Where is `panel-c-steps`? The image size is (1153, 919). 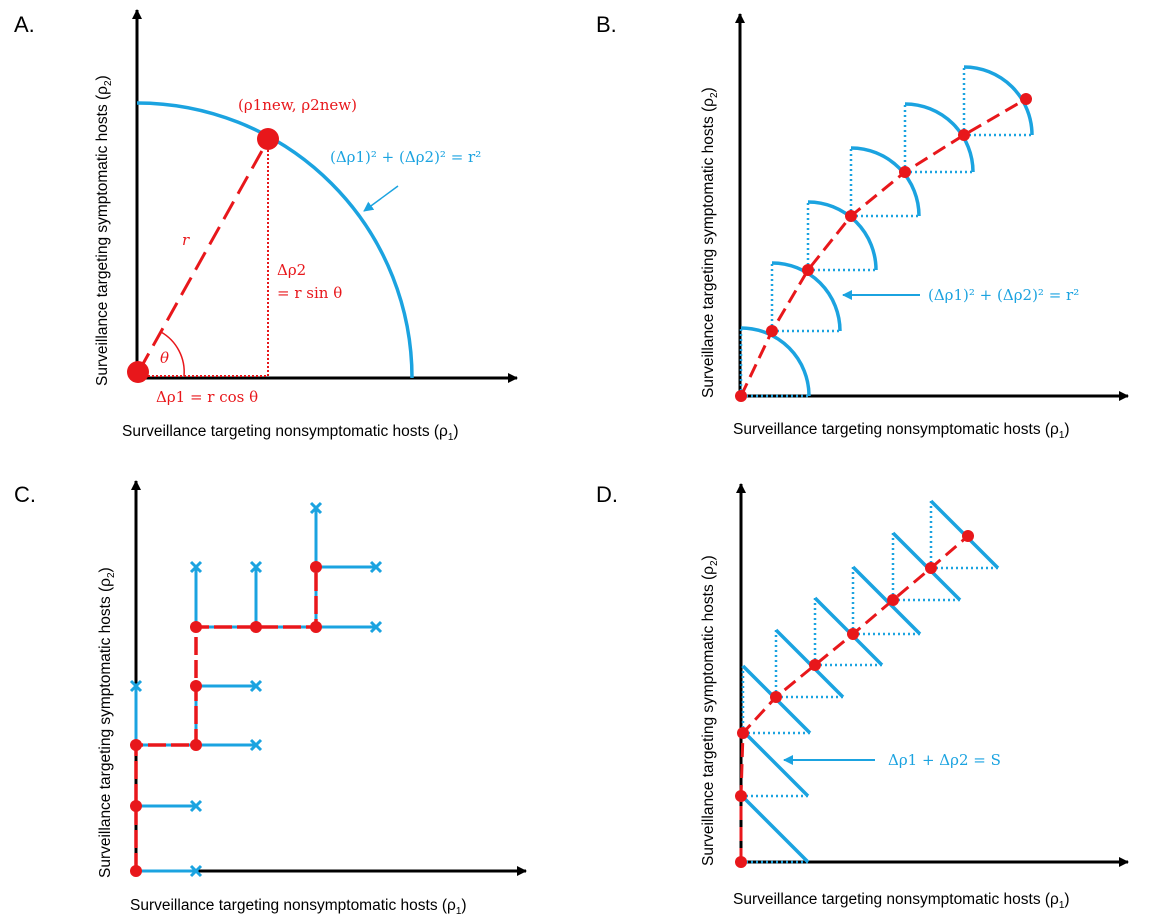 panel-c-steps is located at coordinates (256, 689).